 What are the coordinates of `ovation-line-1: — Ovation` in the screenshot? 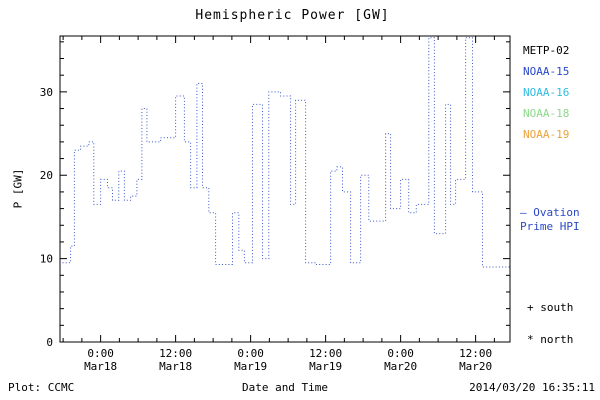 It's located at (550, 212).